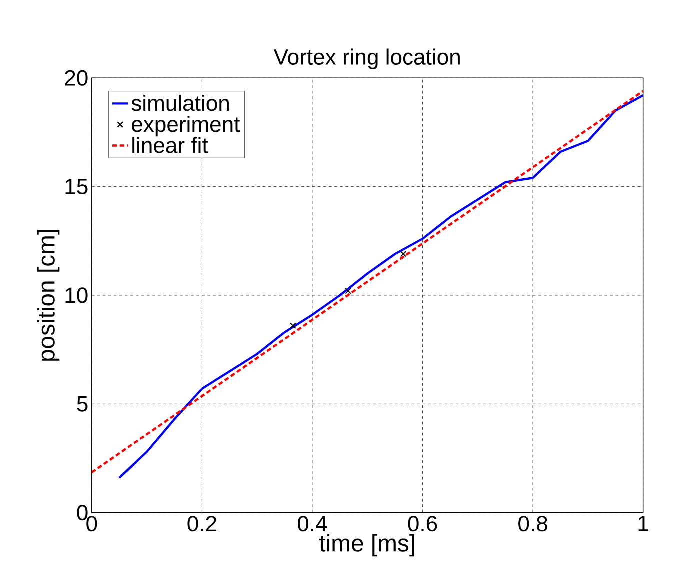 The height and width of the screenshot is (586, 681). What do you see at coordinates (82, 404) in the screenshot?
I see `y-tick-label: 5` at bounding box center [82, 404].